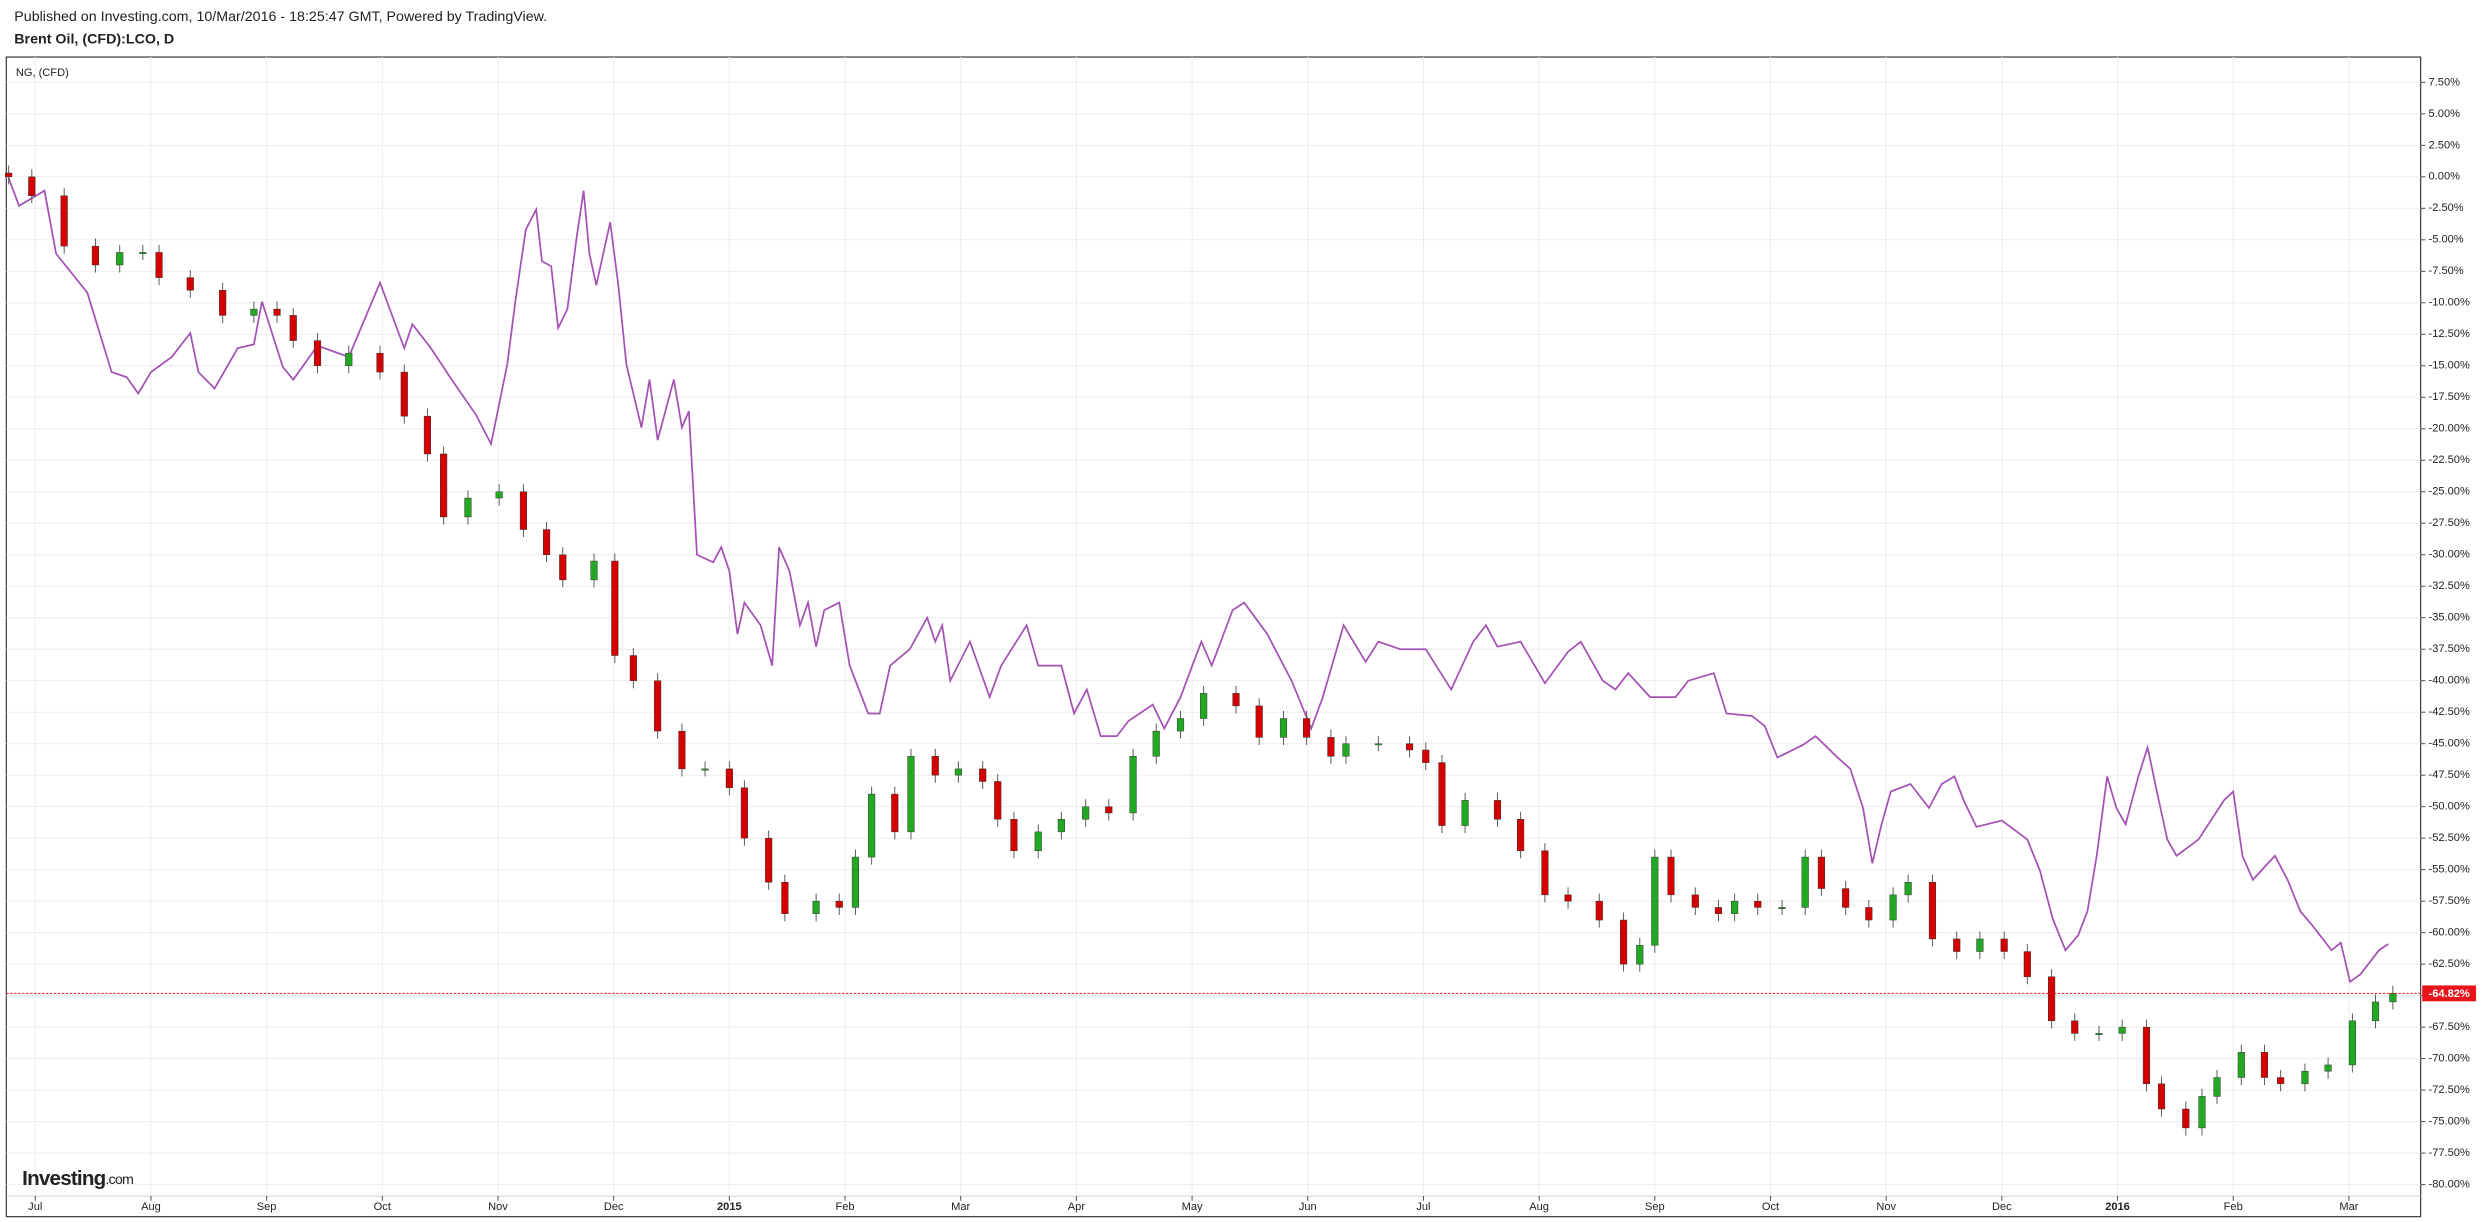 This screenshot has height=1222, width=2484. I want to click on x-tick-label: Sep, so click(1655, 1207).